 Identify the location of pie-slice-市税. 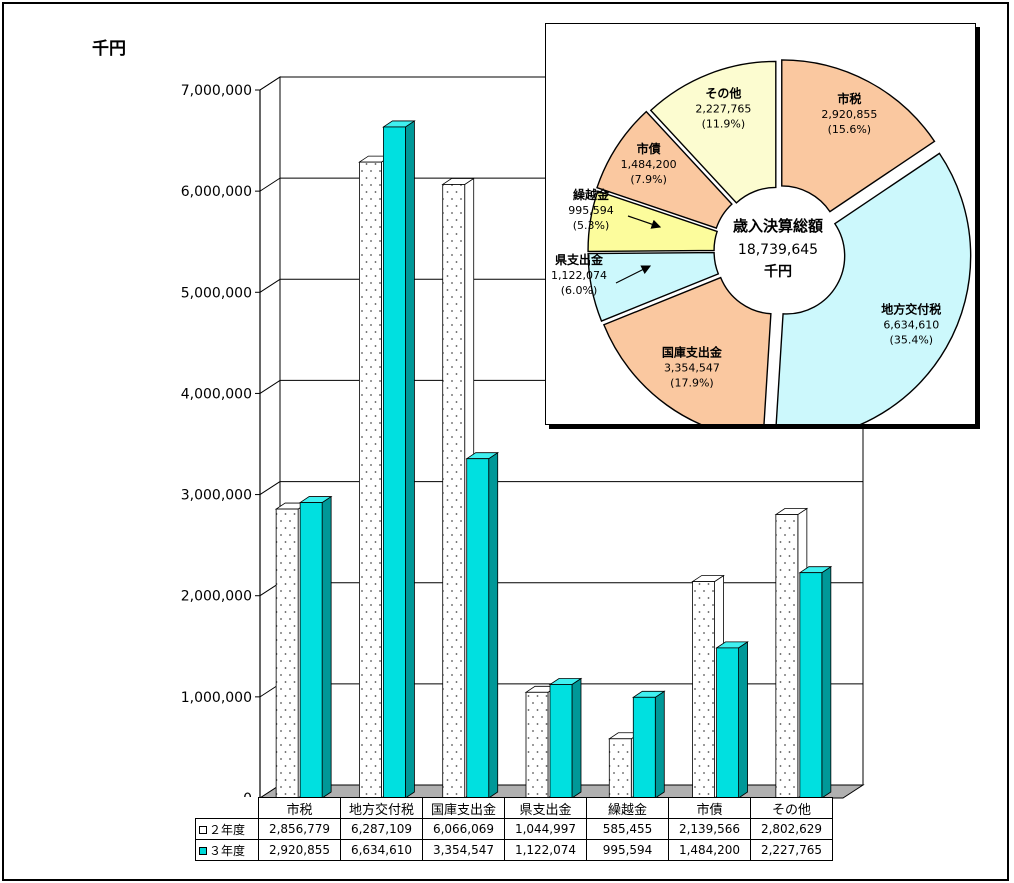
(858, 136).